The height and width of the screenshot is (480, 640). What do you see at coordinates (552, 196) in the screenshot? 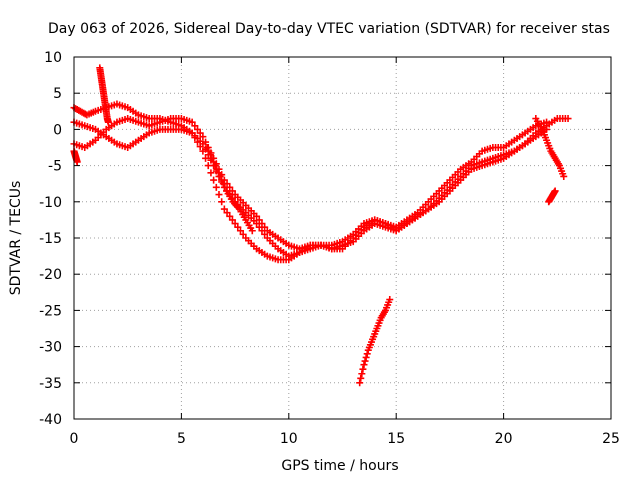
I see `series-track-i` at bounding box center [552, 196].